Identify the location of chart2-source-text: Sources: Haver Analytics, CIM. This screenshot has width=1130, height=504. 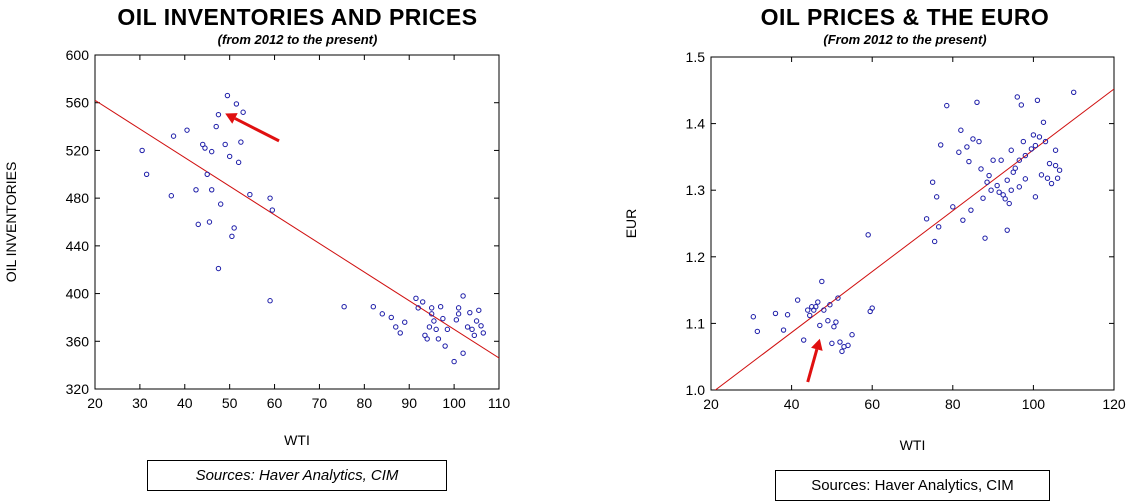
(912, 485).